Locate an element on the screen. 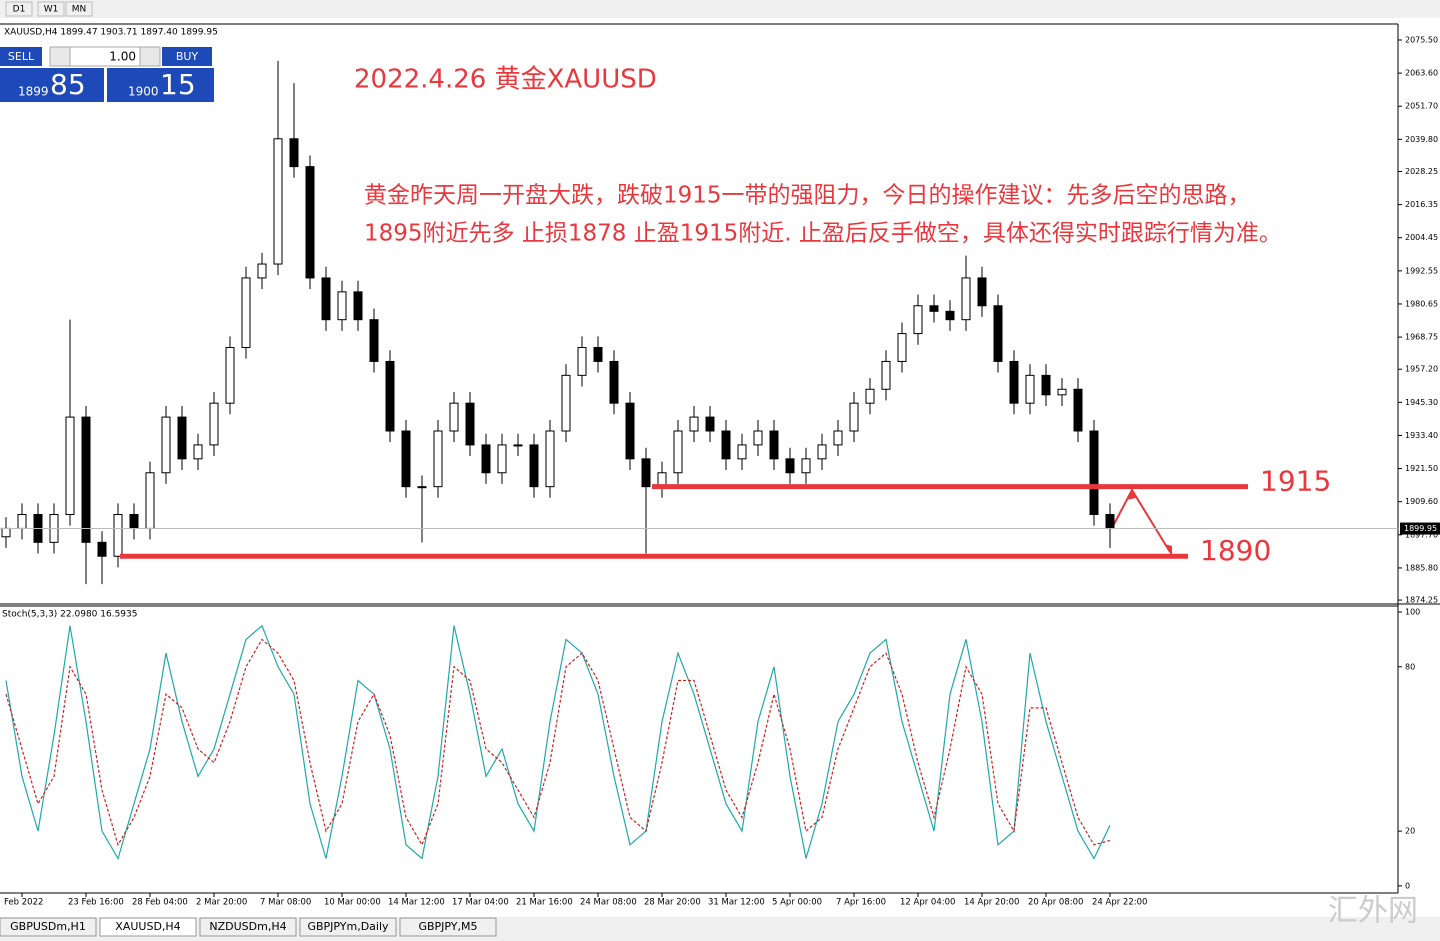 The height and width of the screenshot is (941, 1440). sell-price-box is located at coordinates (52, 85).